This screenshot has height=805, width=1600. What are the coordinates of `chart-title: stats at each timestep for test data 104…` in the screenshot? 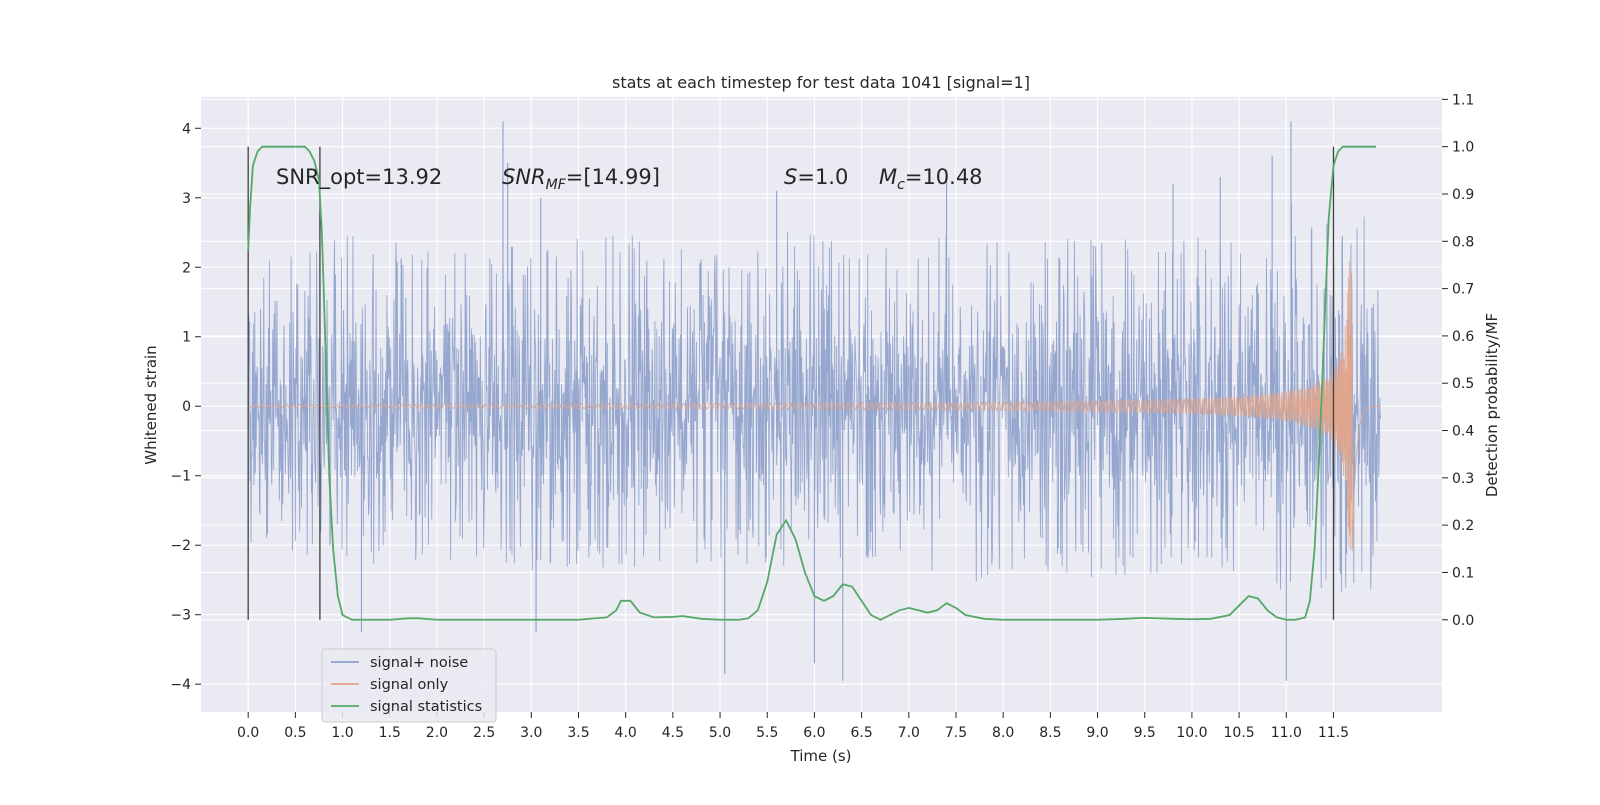 It's located at (821, 82).